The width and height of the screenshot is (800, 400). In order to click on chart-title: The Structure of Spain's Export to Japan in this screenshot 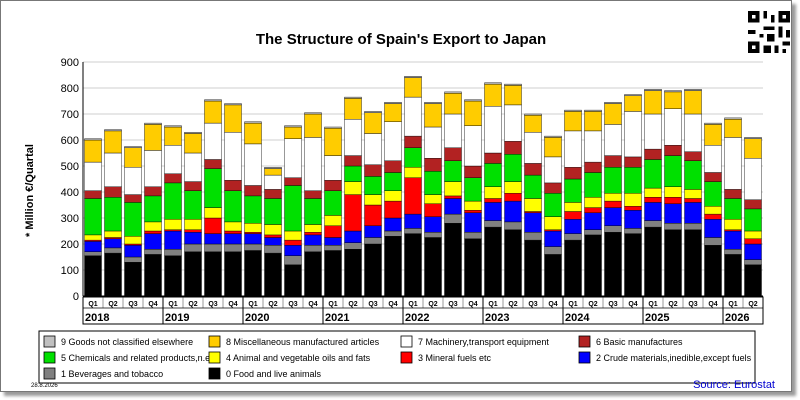, I will do `click(401, 39)`.